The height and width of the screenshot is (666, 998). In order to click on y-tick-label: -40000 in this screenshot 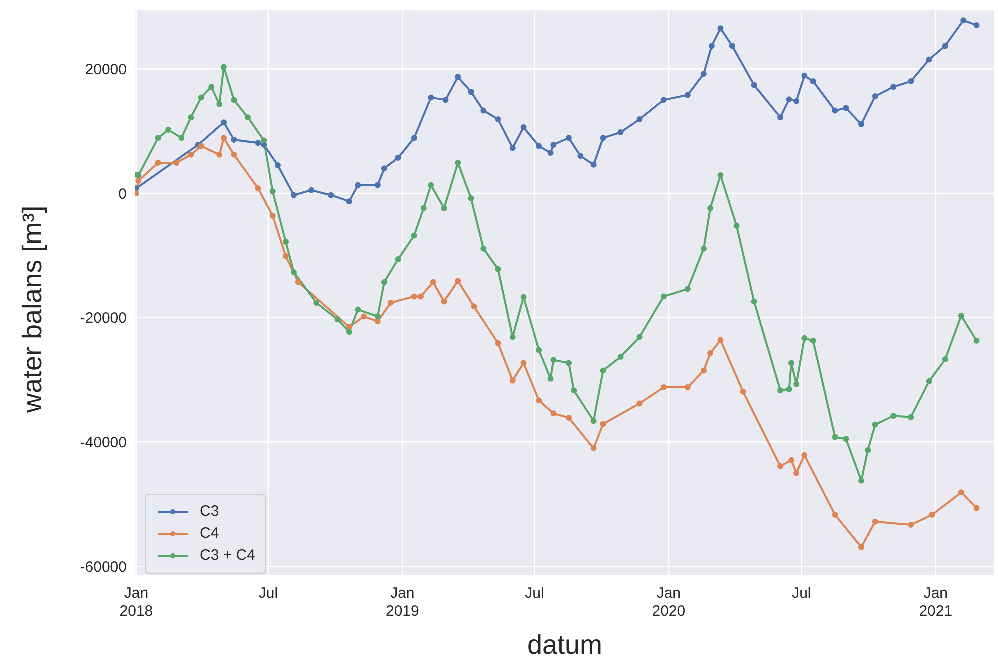, I will do `click(103, 443)`.